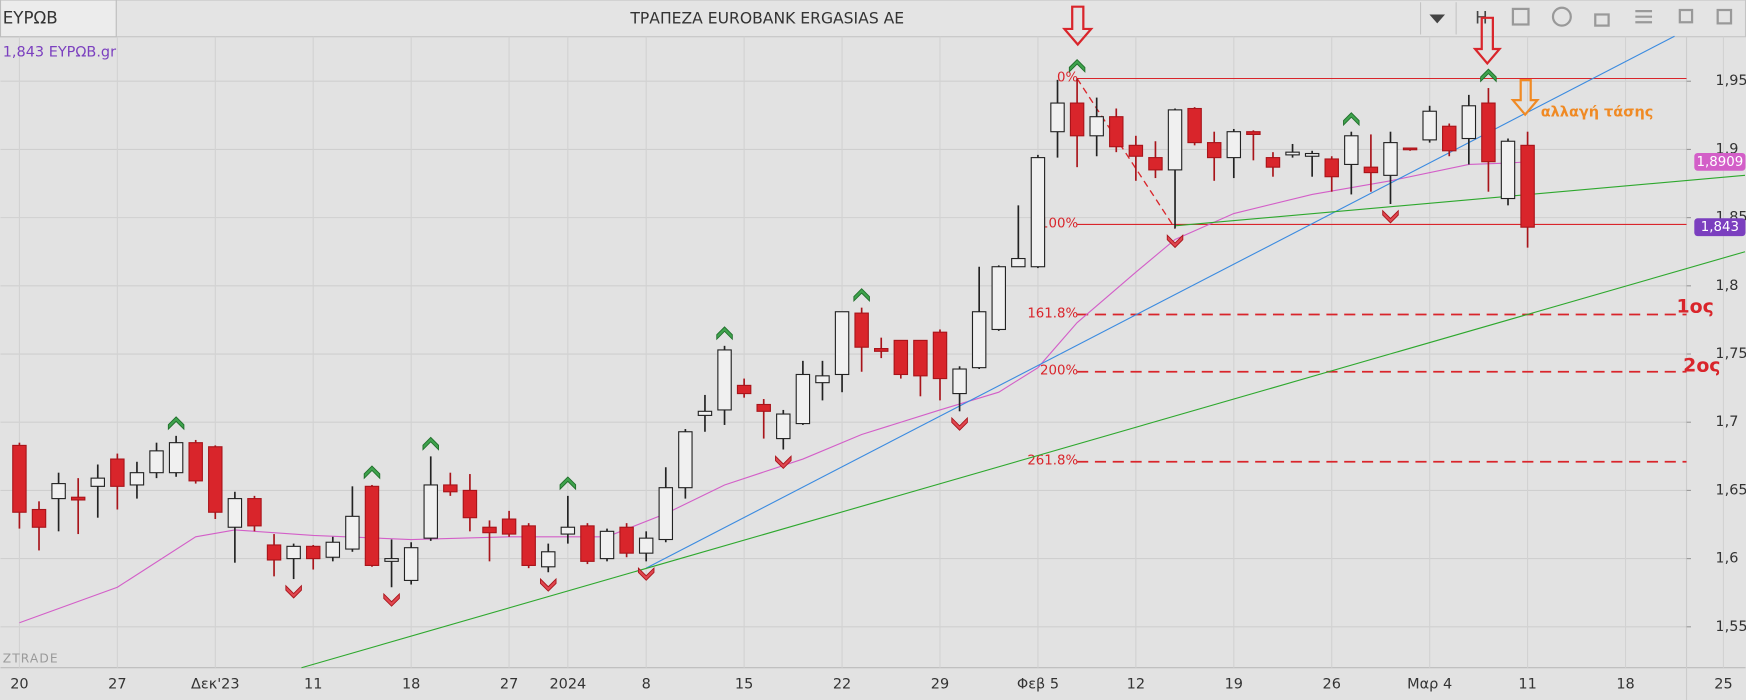 Image resolution: width=1746 pixels, height=700 pixels. What do you see at coordinates (1038, 684) in the screenshot?
I see `x-tick-label: Φεβ 5` at bounding box center [1038, 684].